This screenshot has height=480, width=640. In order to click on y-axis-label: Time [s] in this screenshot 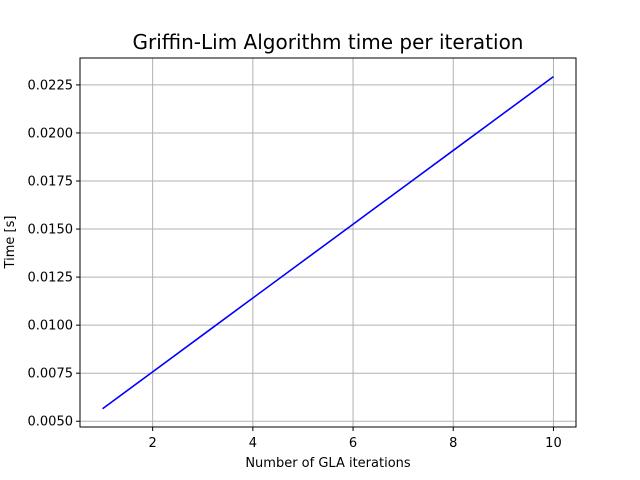, I will do `click(10, 243)`.